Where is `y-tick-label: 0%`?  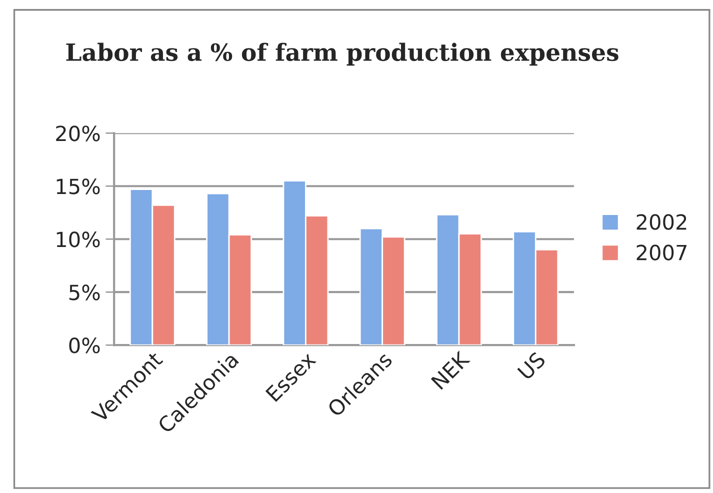 y-tick-label: 0% is located at coordinates (84, 346).